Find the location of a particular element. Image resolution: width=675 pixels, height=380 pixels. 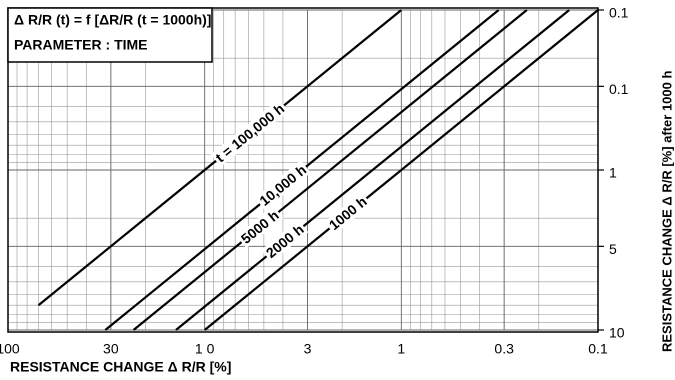

line-label-group: t = 100,000 h is located at coordinates (249, 133).